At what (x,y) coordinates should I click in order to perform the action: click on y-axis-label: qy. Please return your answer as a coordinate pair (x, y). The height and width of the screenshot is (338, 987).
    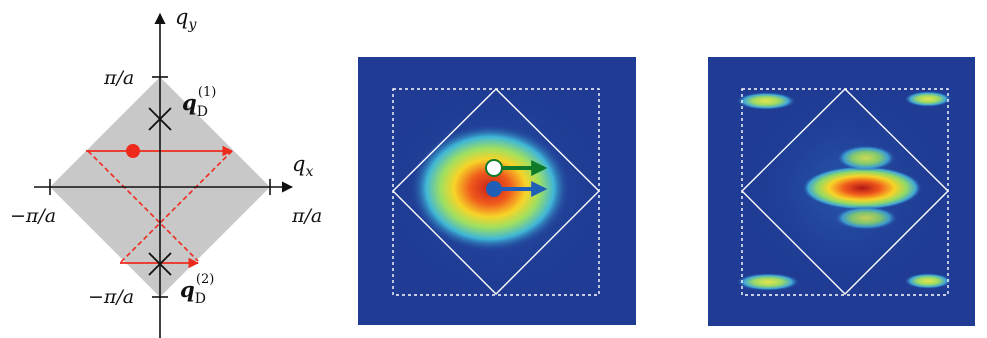
    Looking at the image, I should click on (186, 19).